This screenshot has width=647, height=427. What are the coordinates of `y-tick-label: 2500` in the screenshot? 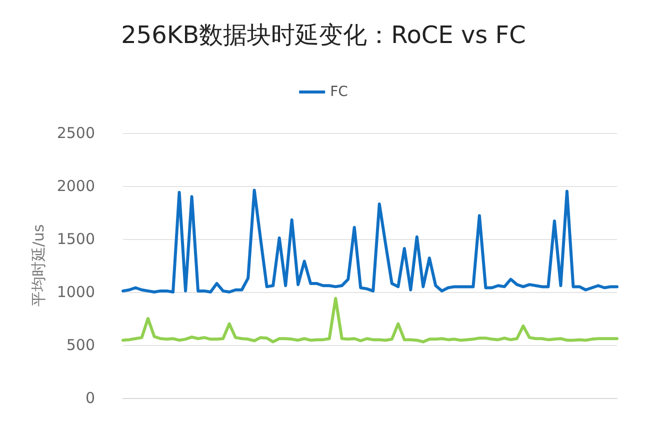 It's located at (75, 133).